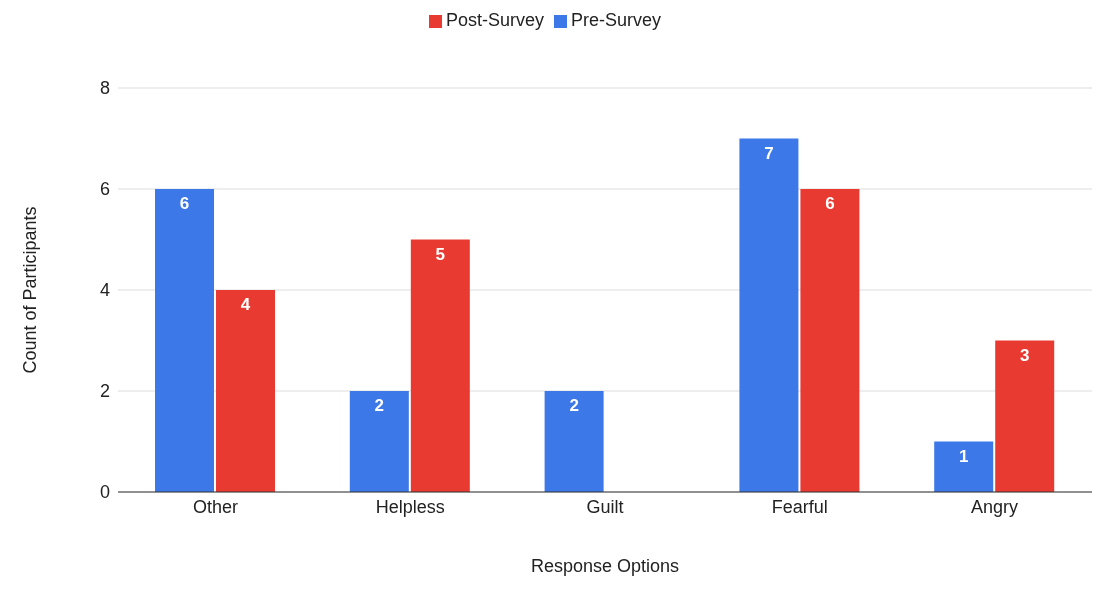 This screenshot has height=589, width=1108. Describe the element at coordinates (769, 153) in the screenshot. I see `data-label: 7` at that location.